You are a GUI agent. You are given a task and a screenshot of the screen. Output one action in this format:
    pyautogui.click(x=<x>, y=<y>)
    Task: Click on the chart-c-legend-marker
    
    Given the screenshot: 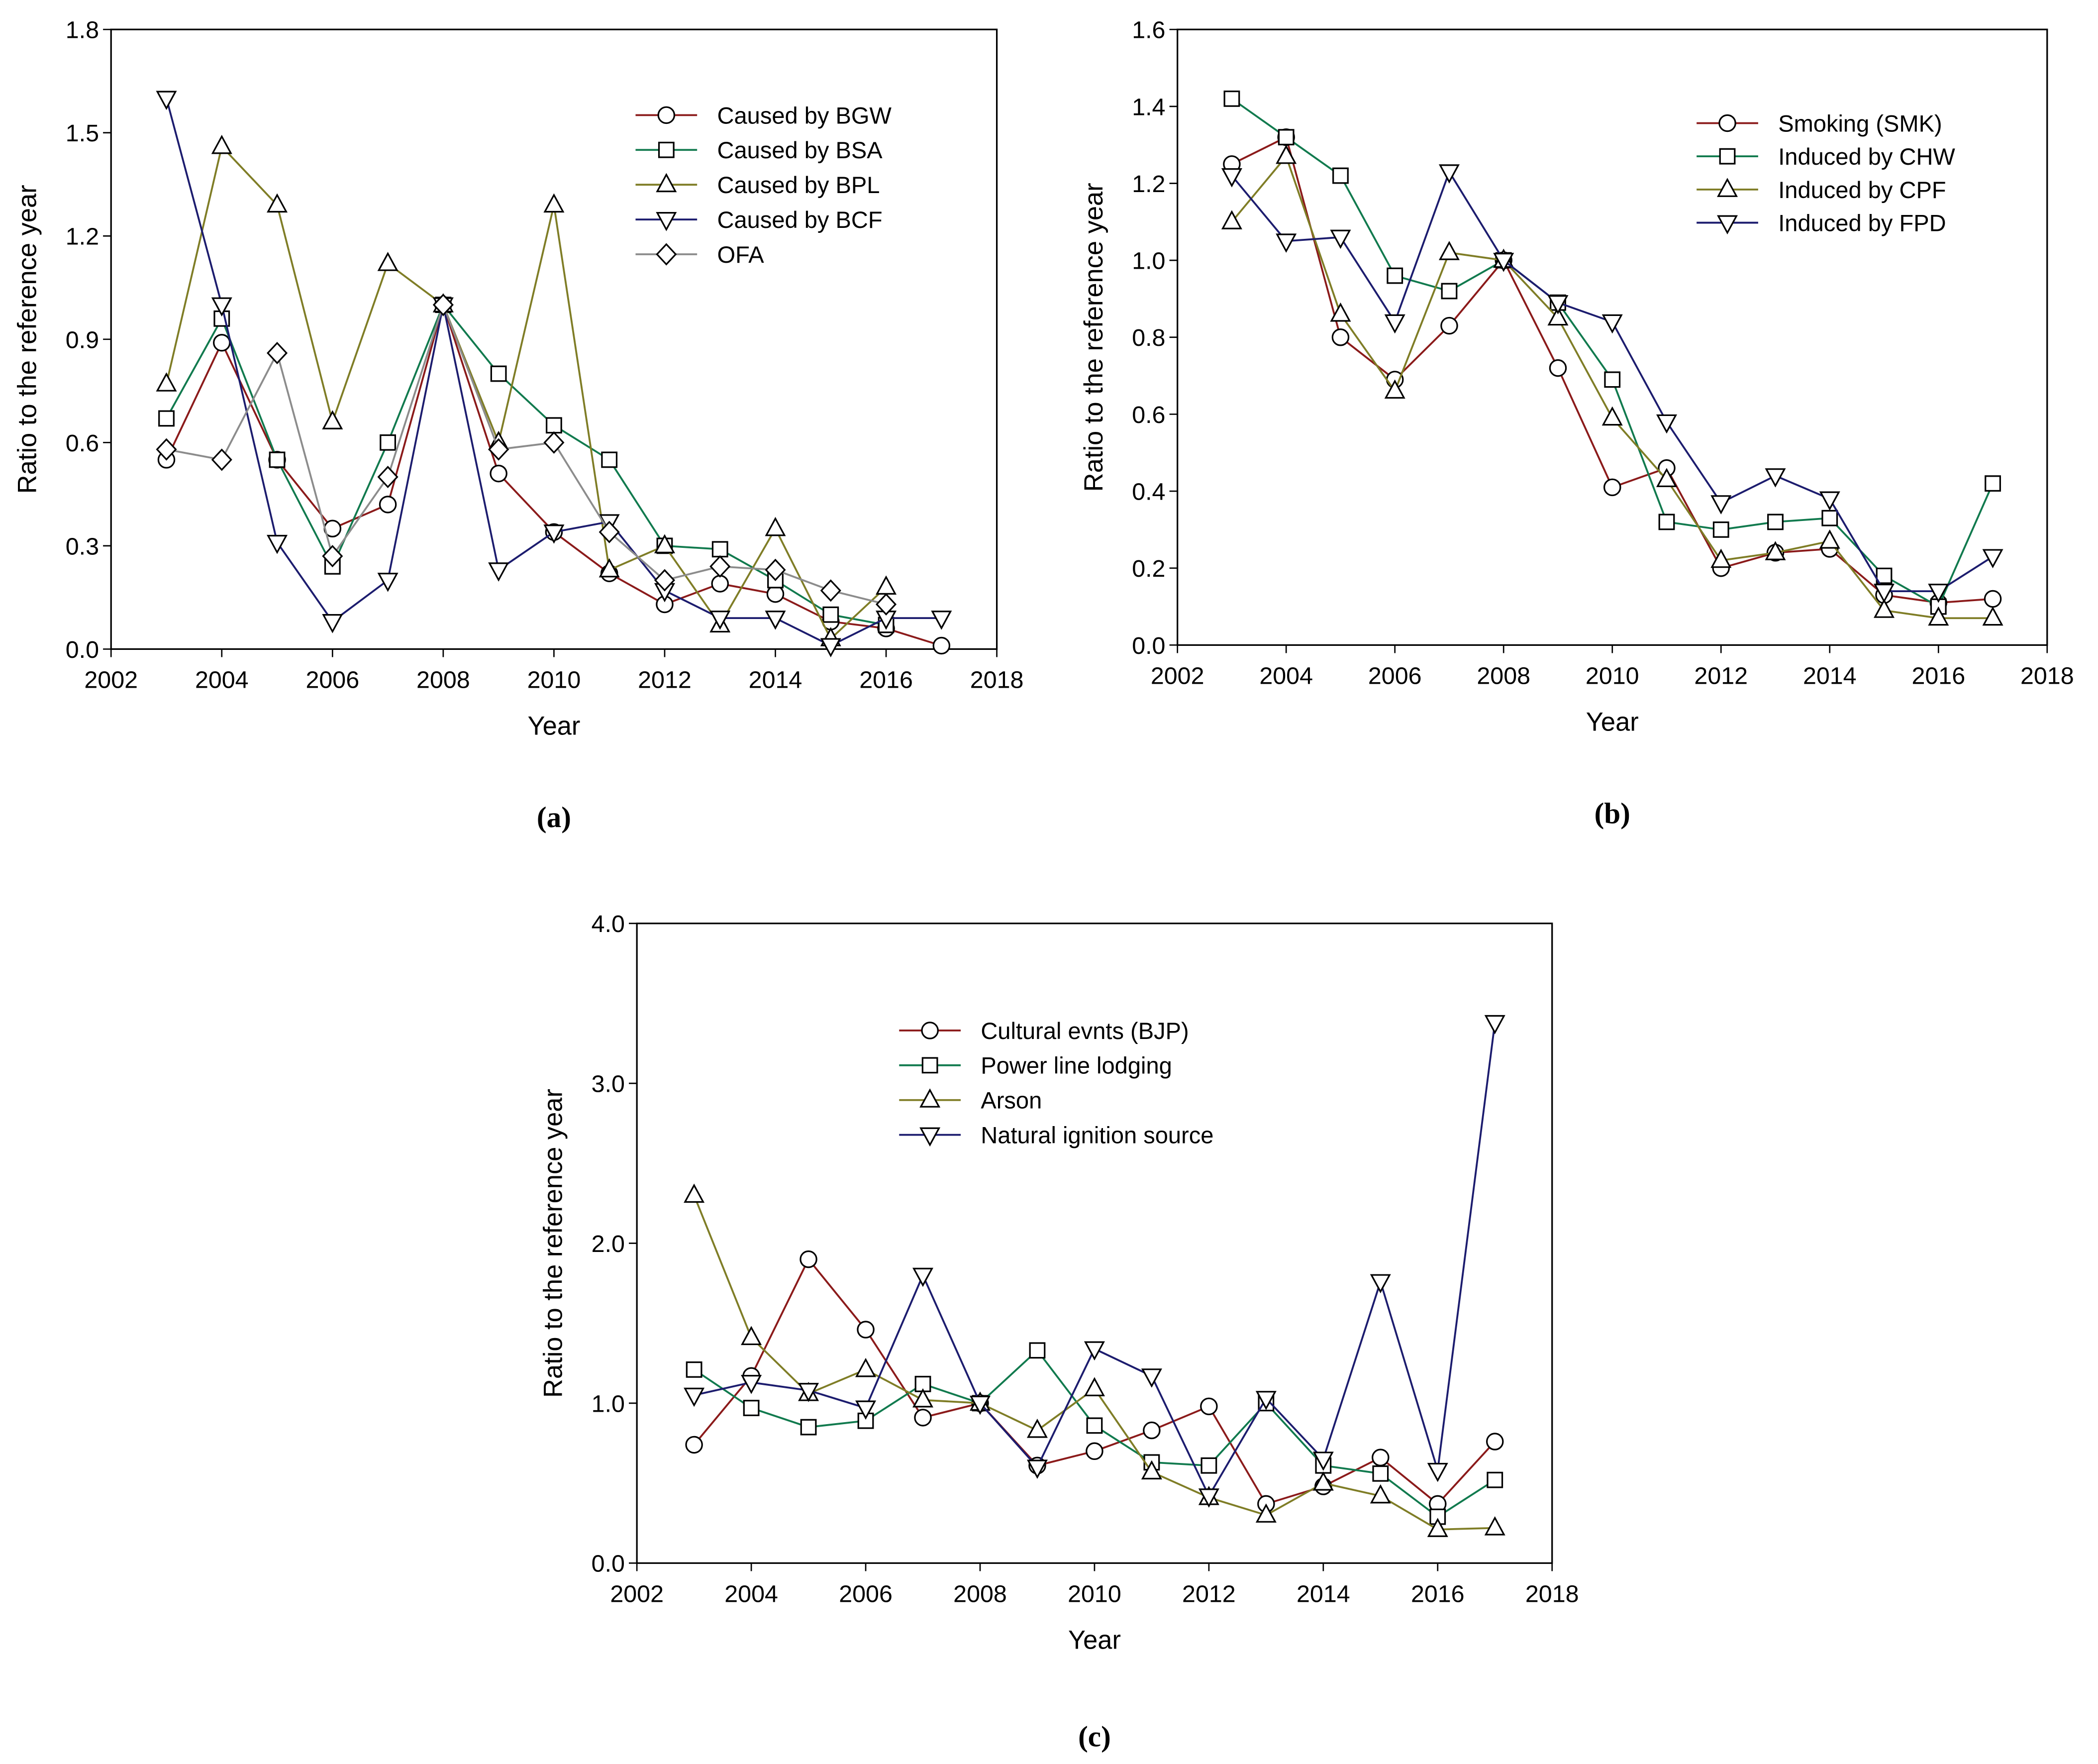 What is the action you would take?
    pyautogui.click(x=930, y=1098)
    